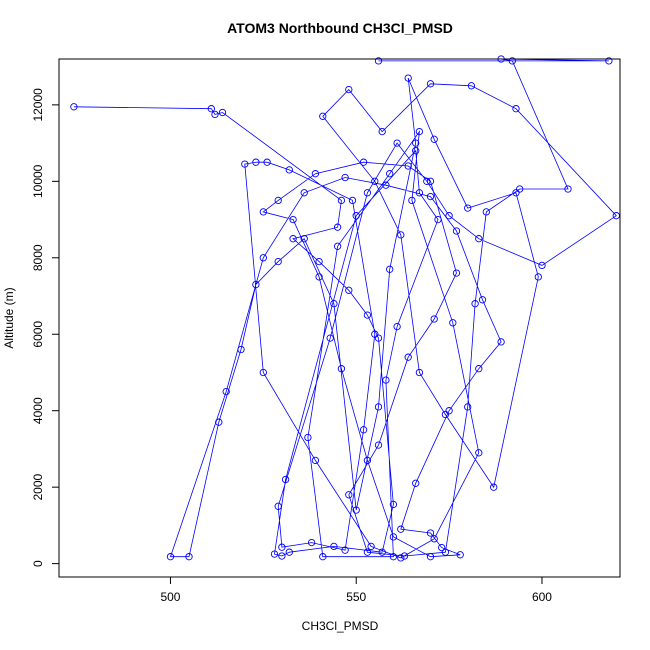 Image resolution: width=650 pixels, height=650 pixels. What do you see at coordinates (38, 105) in the screenshot?
I see `y-tick-label: 12000` at bounding box center [38, 105].